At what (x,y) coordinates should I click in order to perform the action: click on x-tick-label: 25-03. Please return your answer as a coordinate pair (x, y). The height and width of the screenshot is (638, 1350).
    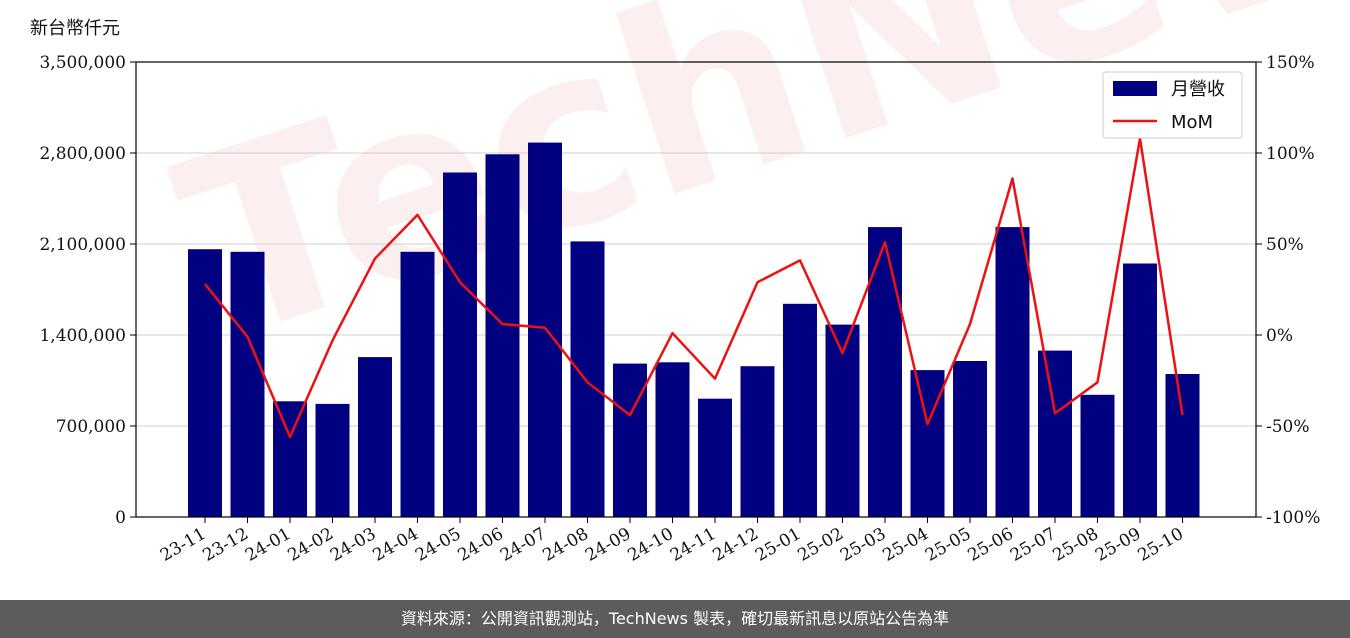
    Looking at the image, I should click on (863, 545).